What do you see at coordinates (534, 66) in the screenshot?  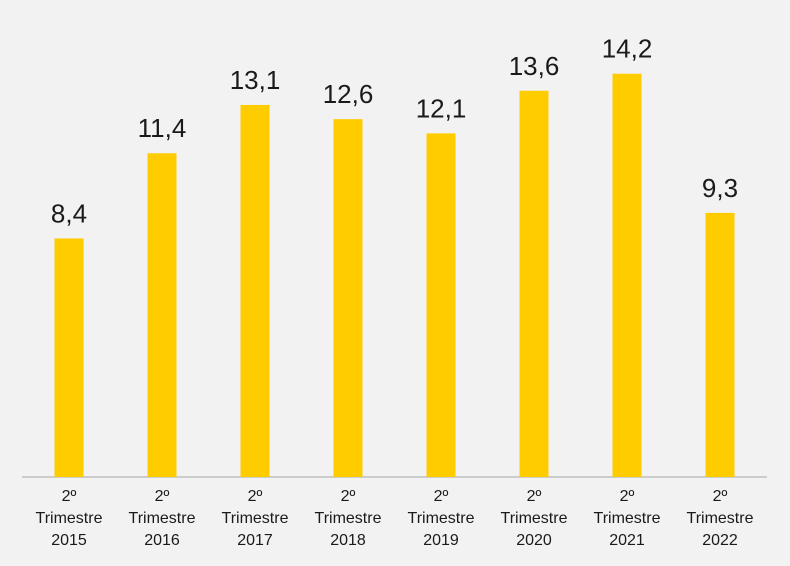 I see `value-label: 13,6` at bounding box center [534, 66].